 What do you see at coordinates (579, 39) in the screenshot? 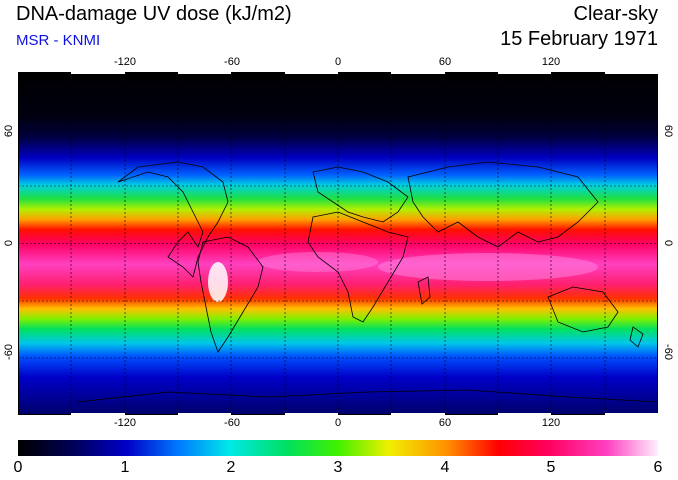
I see `date-label: 15 February 1971` at bounding box center [579, 39].